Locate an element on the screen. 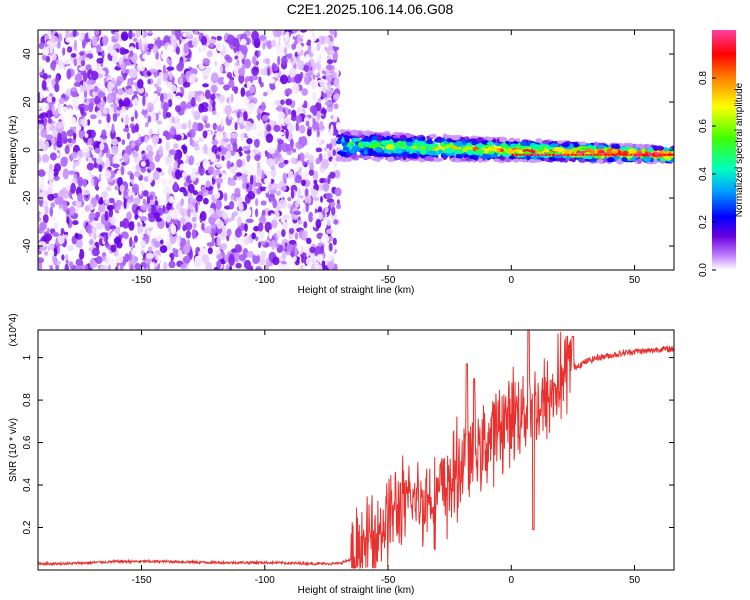 The image size is (750, 600). y-tick-label: 1 is located at coordinates (27, 357).